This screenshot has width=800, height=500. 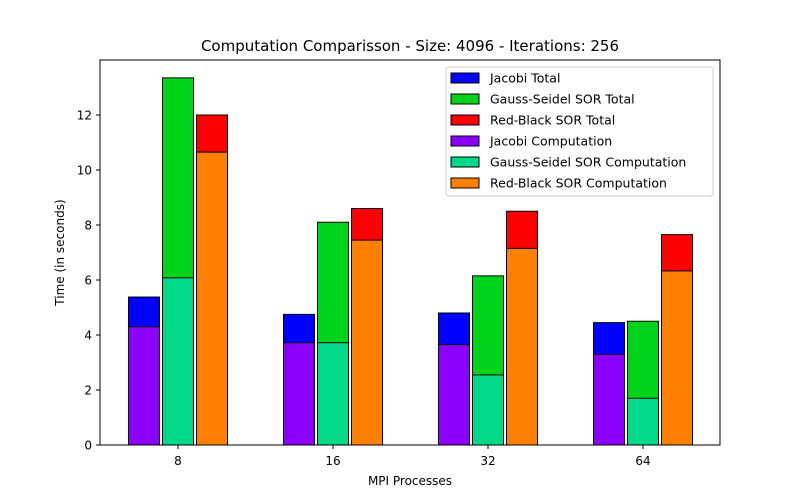 I want to click on y-axis: 0 2 4 6 8 10 12, so click(x=88, y=281).